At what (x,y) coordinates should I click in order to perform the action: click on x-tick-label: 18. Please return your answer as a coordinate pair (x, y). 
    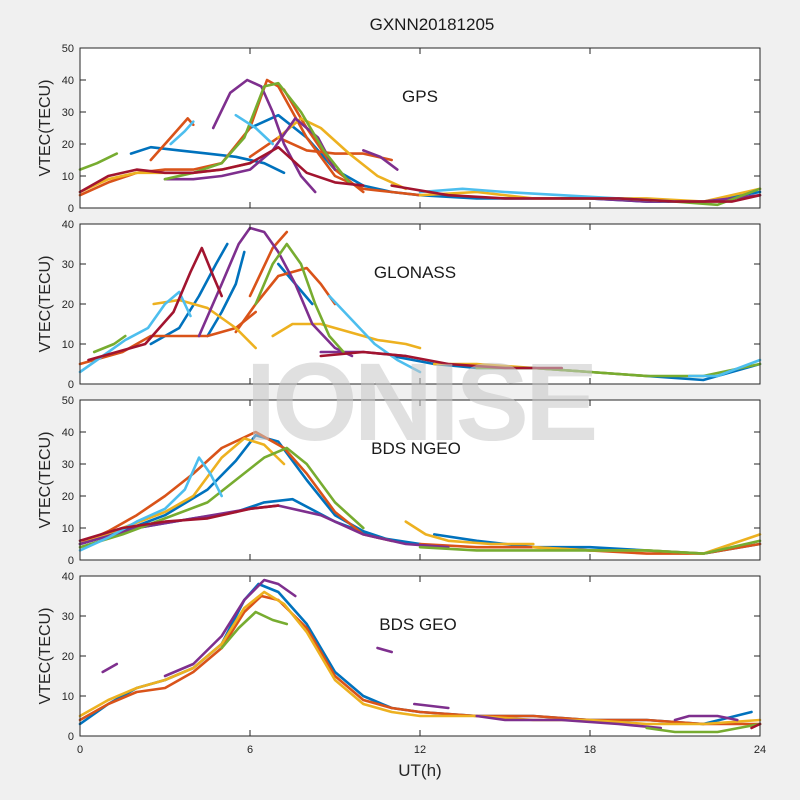
    Looking at the image, I should click on (590, 750).